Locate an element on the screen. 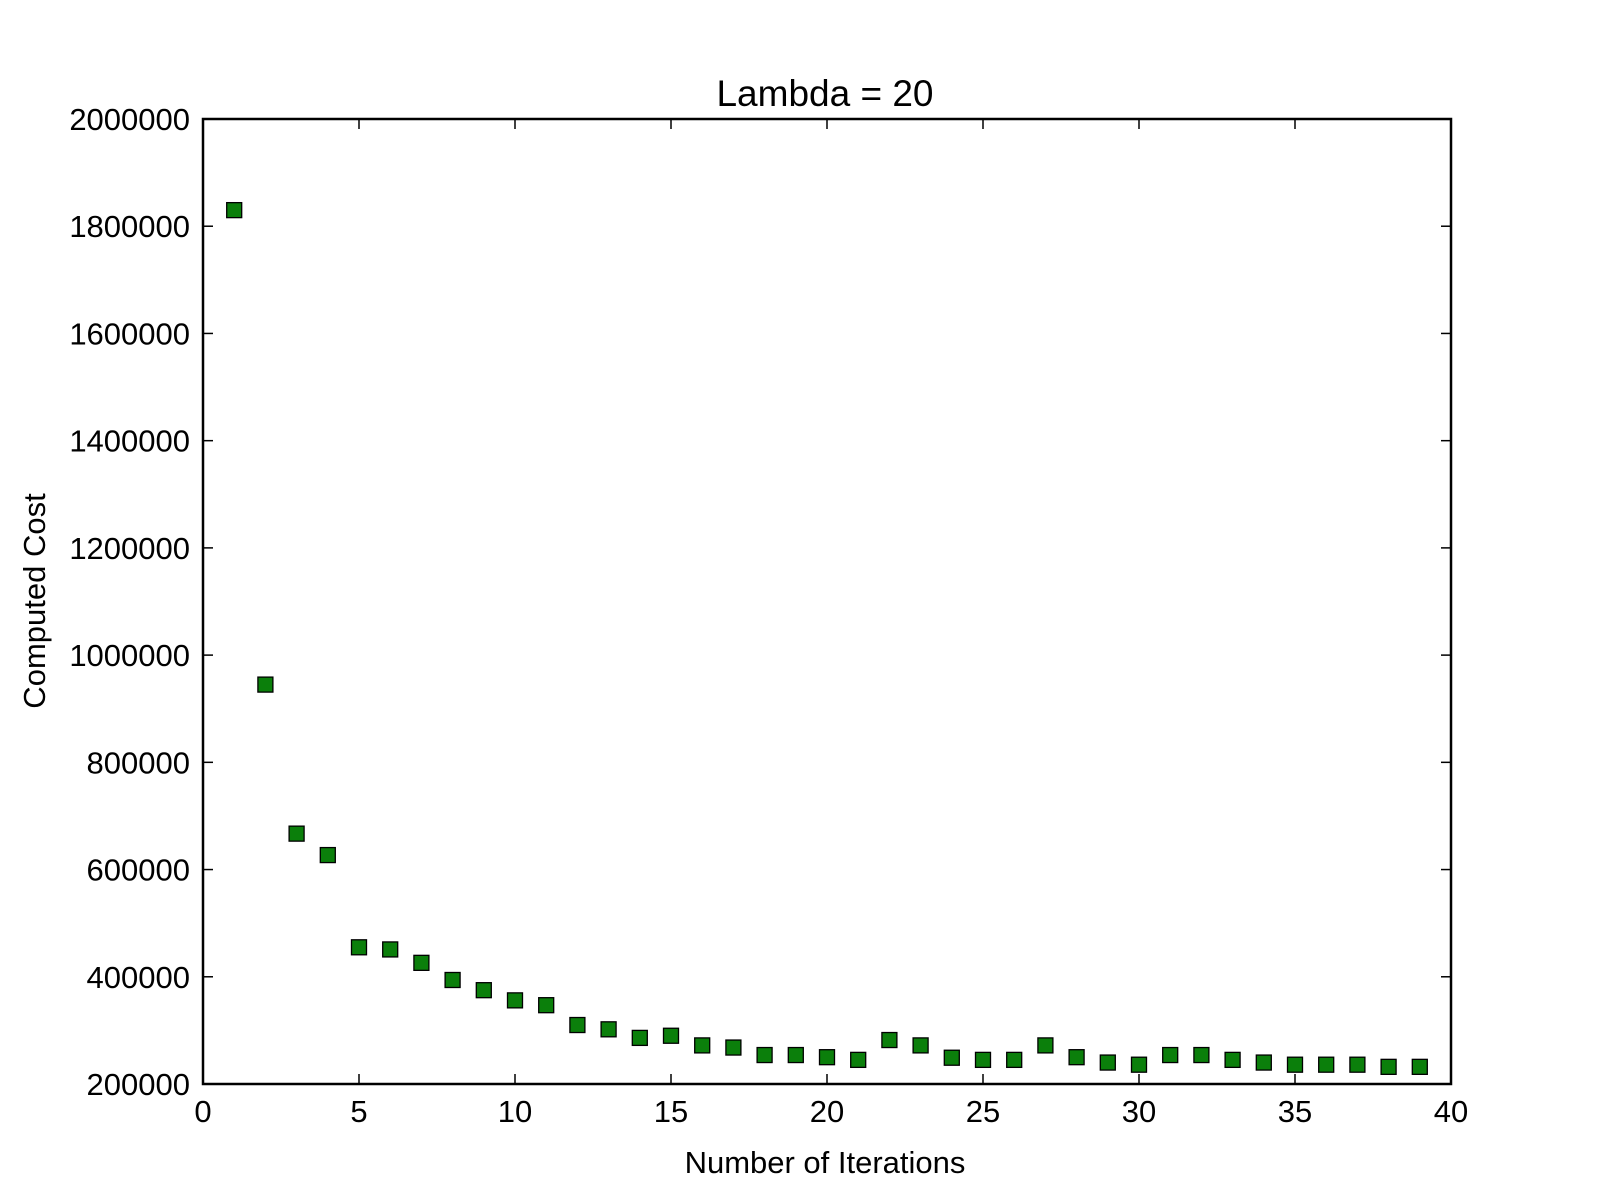 The image size is (1600, 1200). chart-title: Lambda = 20 is located at coordinates (824, 93).